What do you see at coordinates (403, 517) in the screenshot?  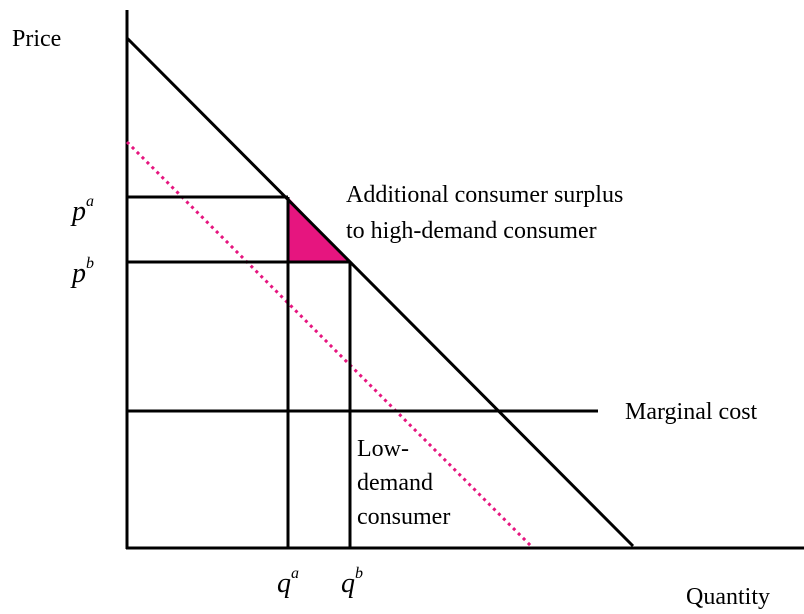 I see `low-demand-label: consumer` at bounding box center [403, 517].